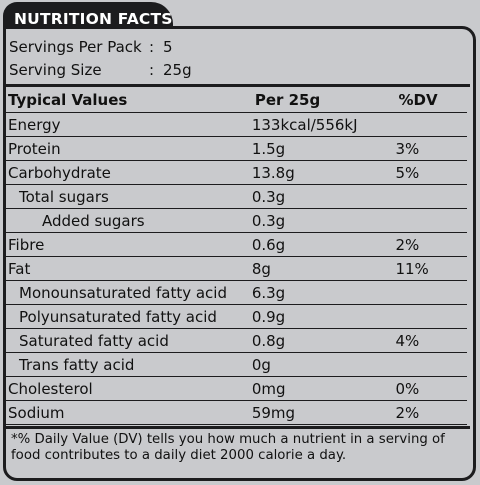 The height and width of the screenshot is (485, 480). Describe the element at coordinates (128, 100) in the screenshot. I see `column-header-typical-values: Typical Values` at that location.